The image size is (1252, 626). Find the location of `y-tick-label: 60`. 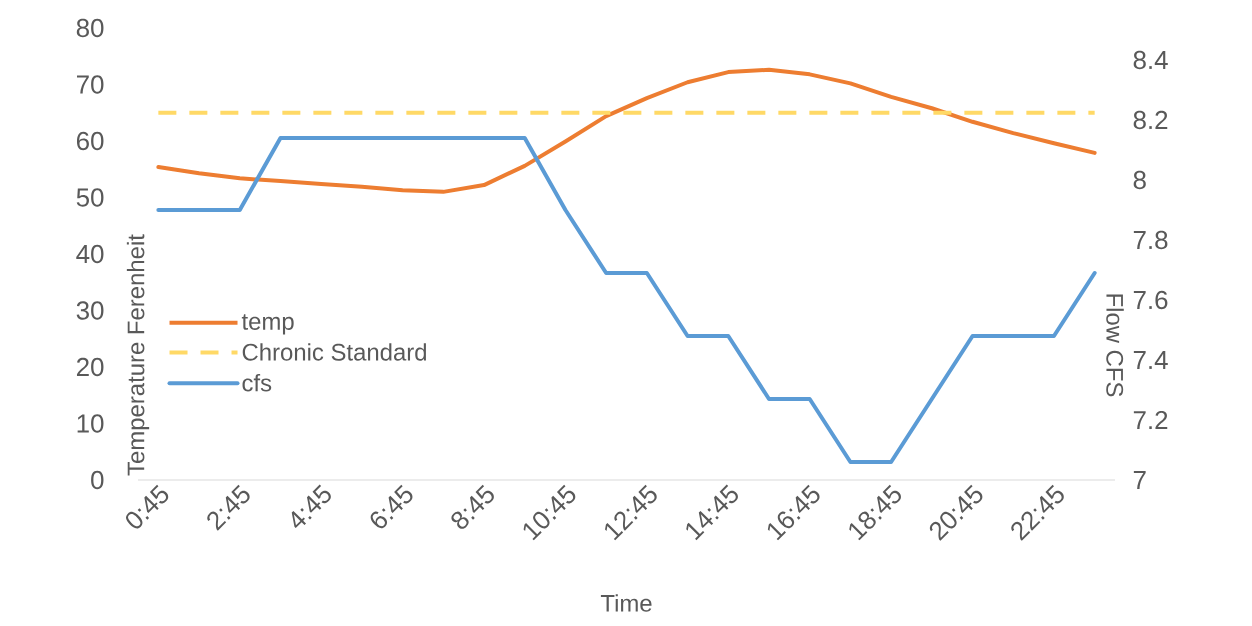

y-tick-label: 60 is located at coordinates (90, 141).